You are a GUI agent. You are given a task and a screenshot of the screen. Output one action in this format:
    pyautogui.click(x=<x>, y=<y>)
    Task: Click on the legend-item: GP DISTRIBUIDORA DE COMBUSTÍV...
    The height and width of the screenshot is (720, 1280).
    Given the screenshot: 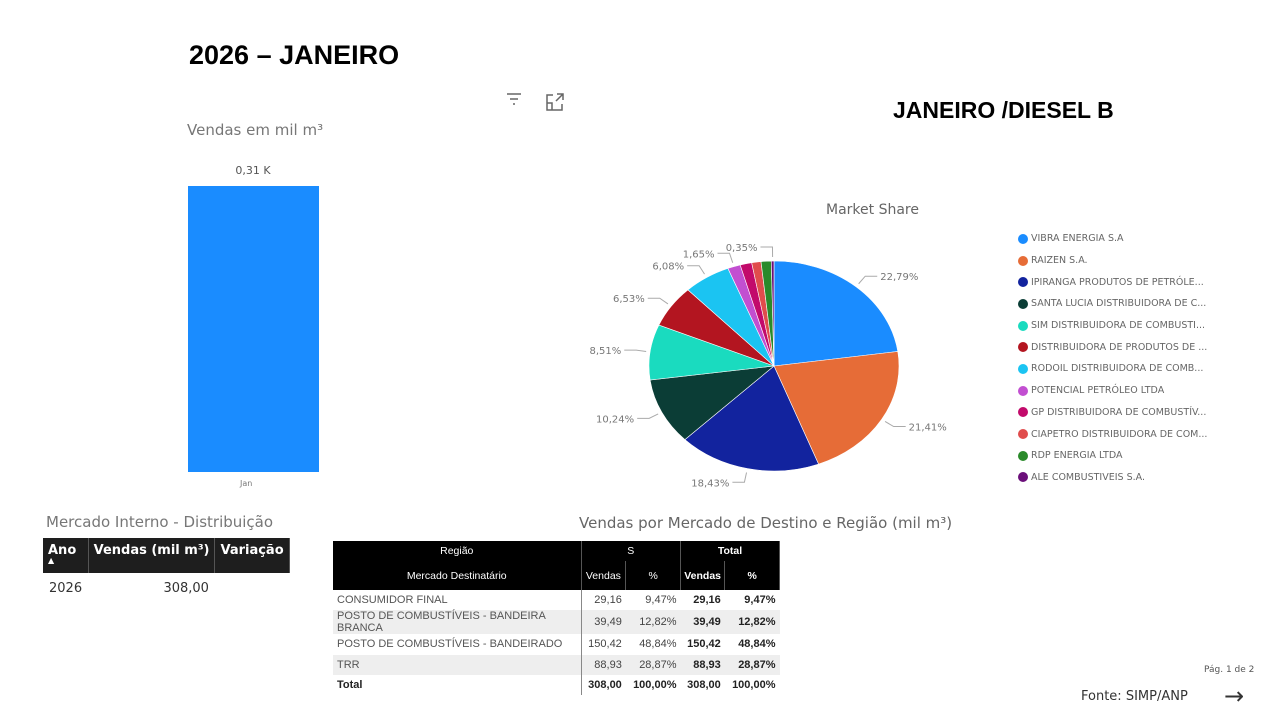 What is the action you would take?
    pyautogui.click(x=1112, y=413)
    